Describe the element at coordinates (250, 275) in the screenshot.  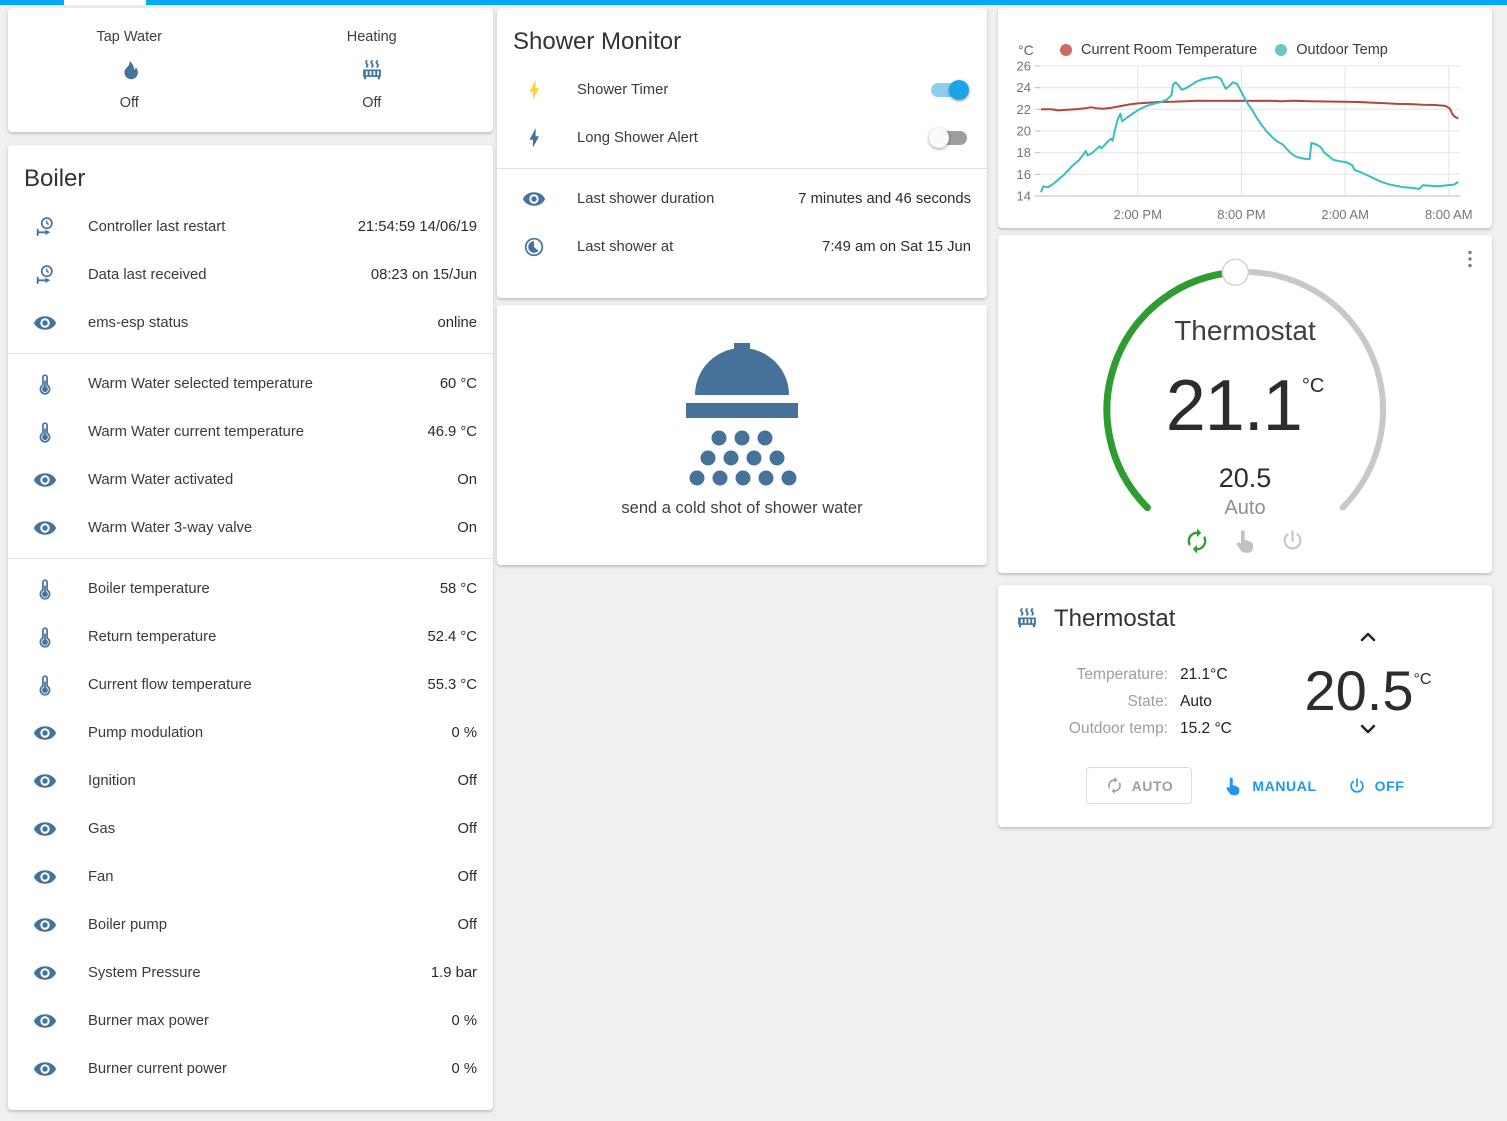
I see `entity-row: Data last received 08:23 on 15/Jun` at that location.